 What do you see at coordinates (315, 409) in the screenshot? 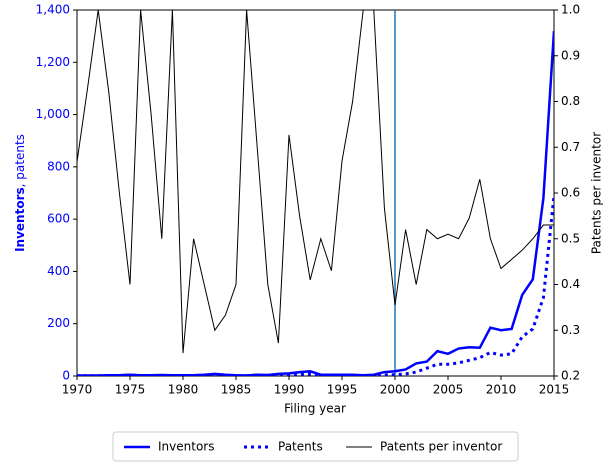
I see `x-axis-label: Filing year` at bounding box center [315, 409].